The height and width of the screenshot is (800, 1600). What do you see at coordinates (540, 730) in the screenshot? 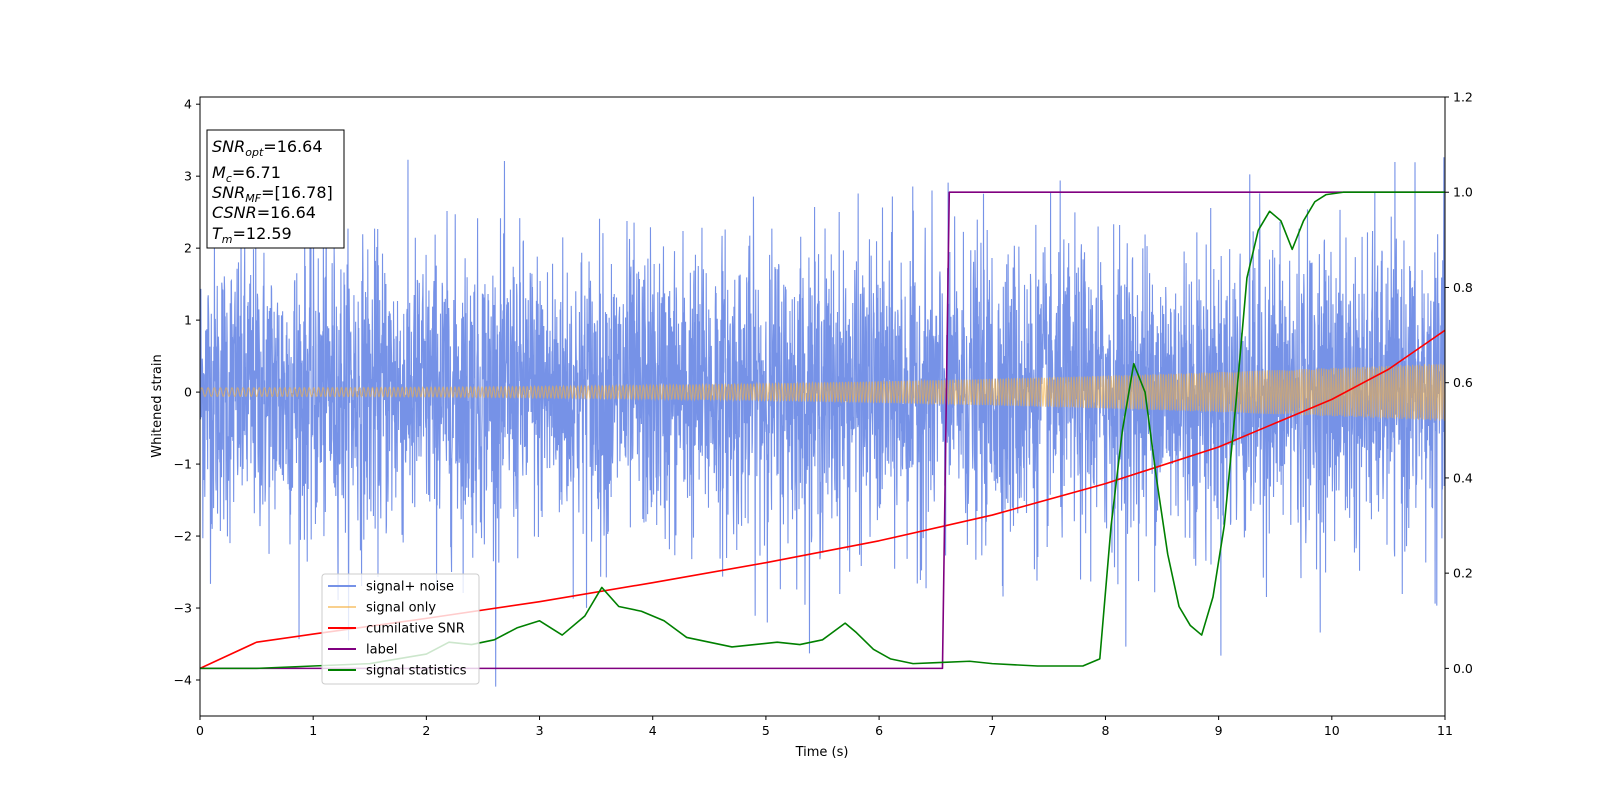
I see `x-tick-label: 3` at bounding box center [540, 730].